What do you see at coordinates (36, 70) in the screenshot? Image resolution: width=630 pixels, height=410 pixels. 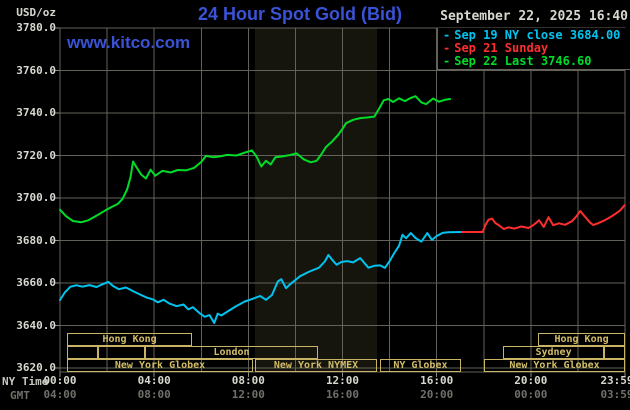 I see `y-axis-label: 3760.0` at bounding box center [36, 70].